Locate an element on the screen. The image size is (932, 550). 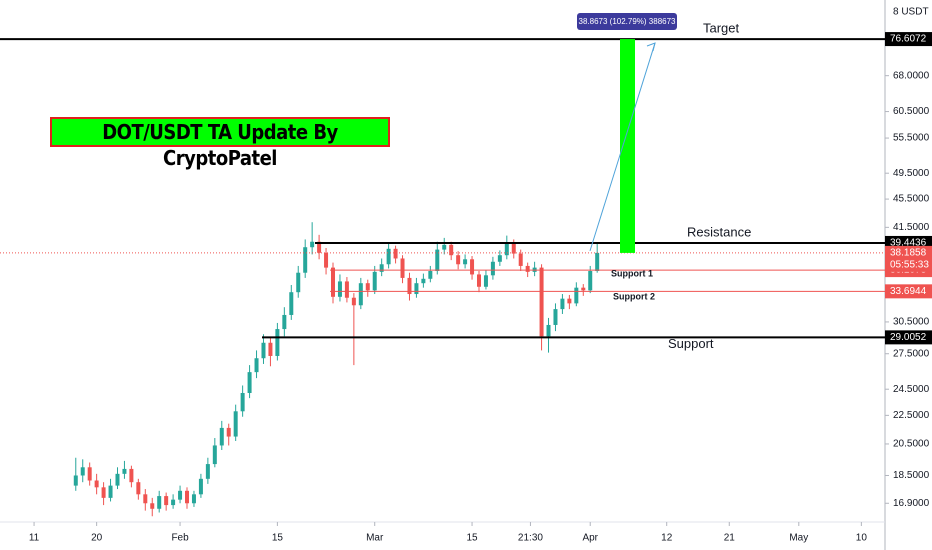
x-tick-label: 10 is located at coordinates (862, 538).